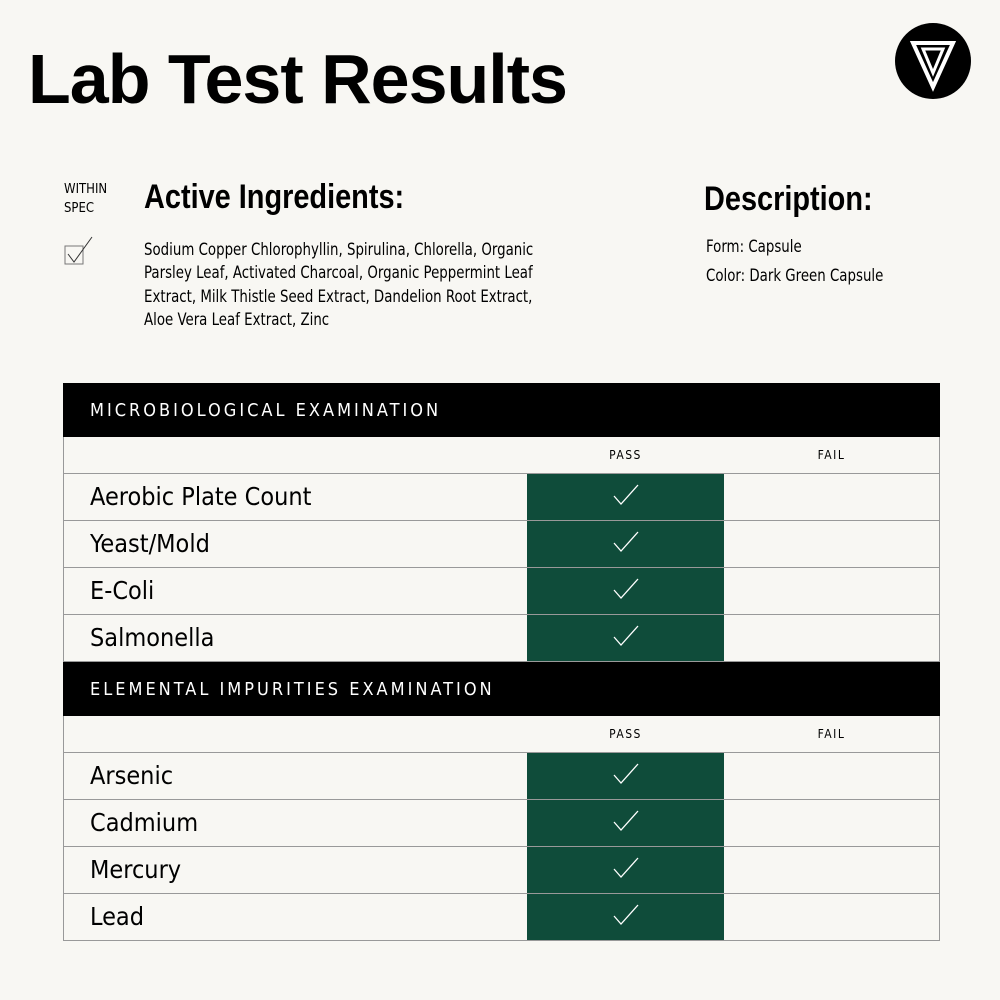 The height and width of the screenshot is (1000, 1000). Describe the element at coordinates (933, 66) in the screenshot. I see `triangle-v-icon` at that location.